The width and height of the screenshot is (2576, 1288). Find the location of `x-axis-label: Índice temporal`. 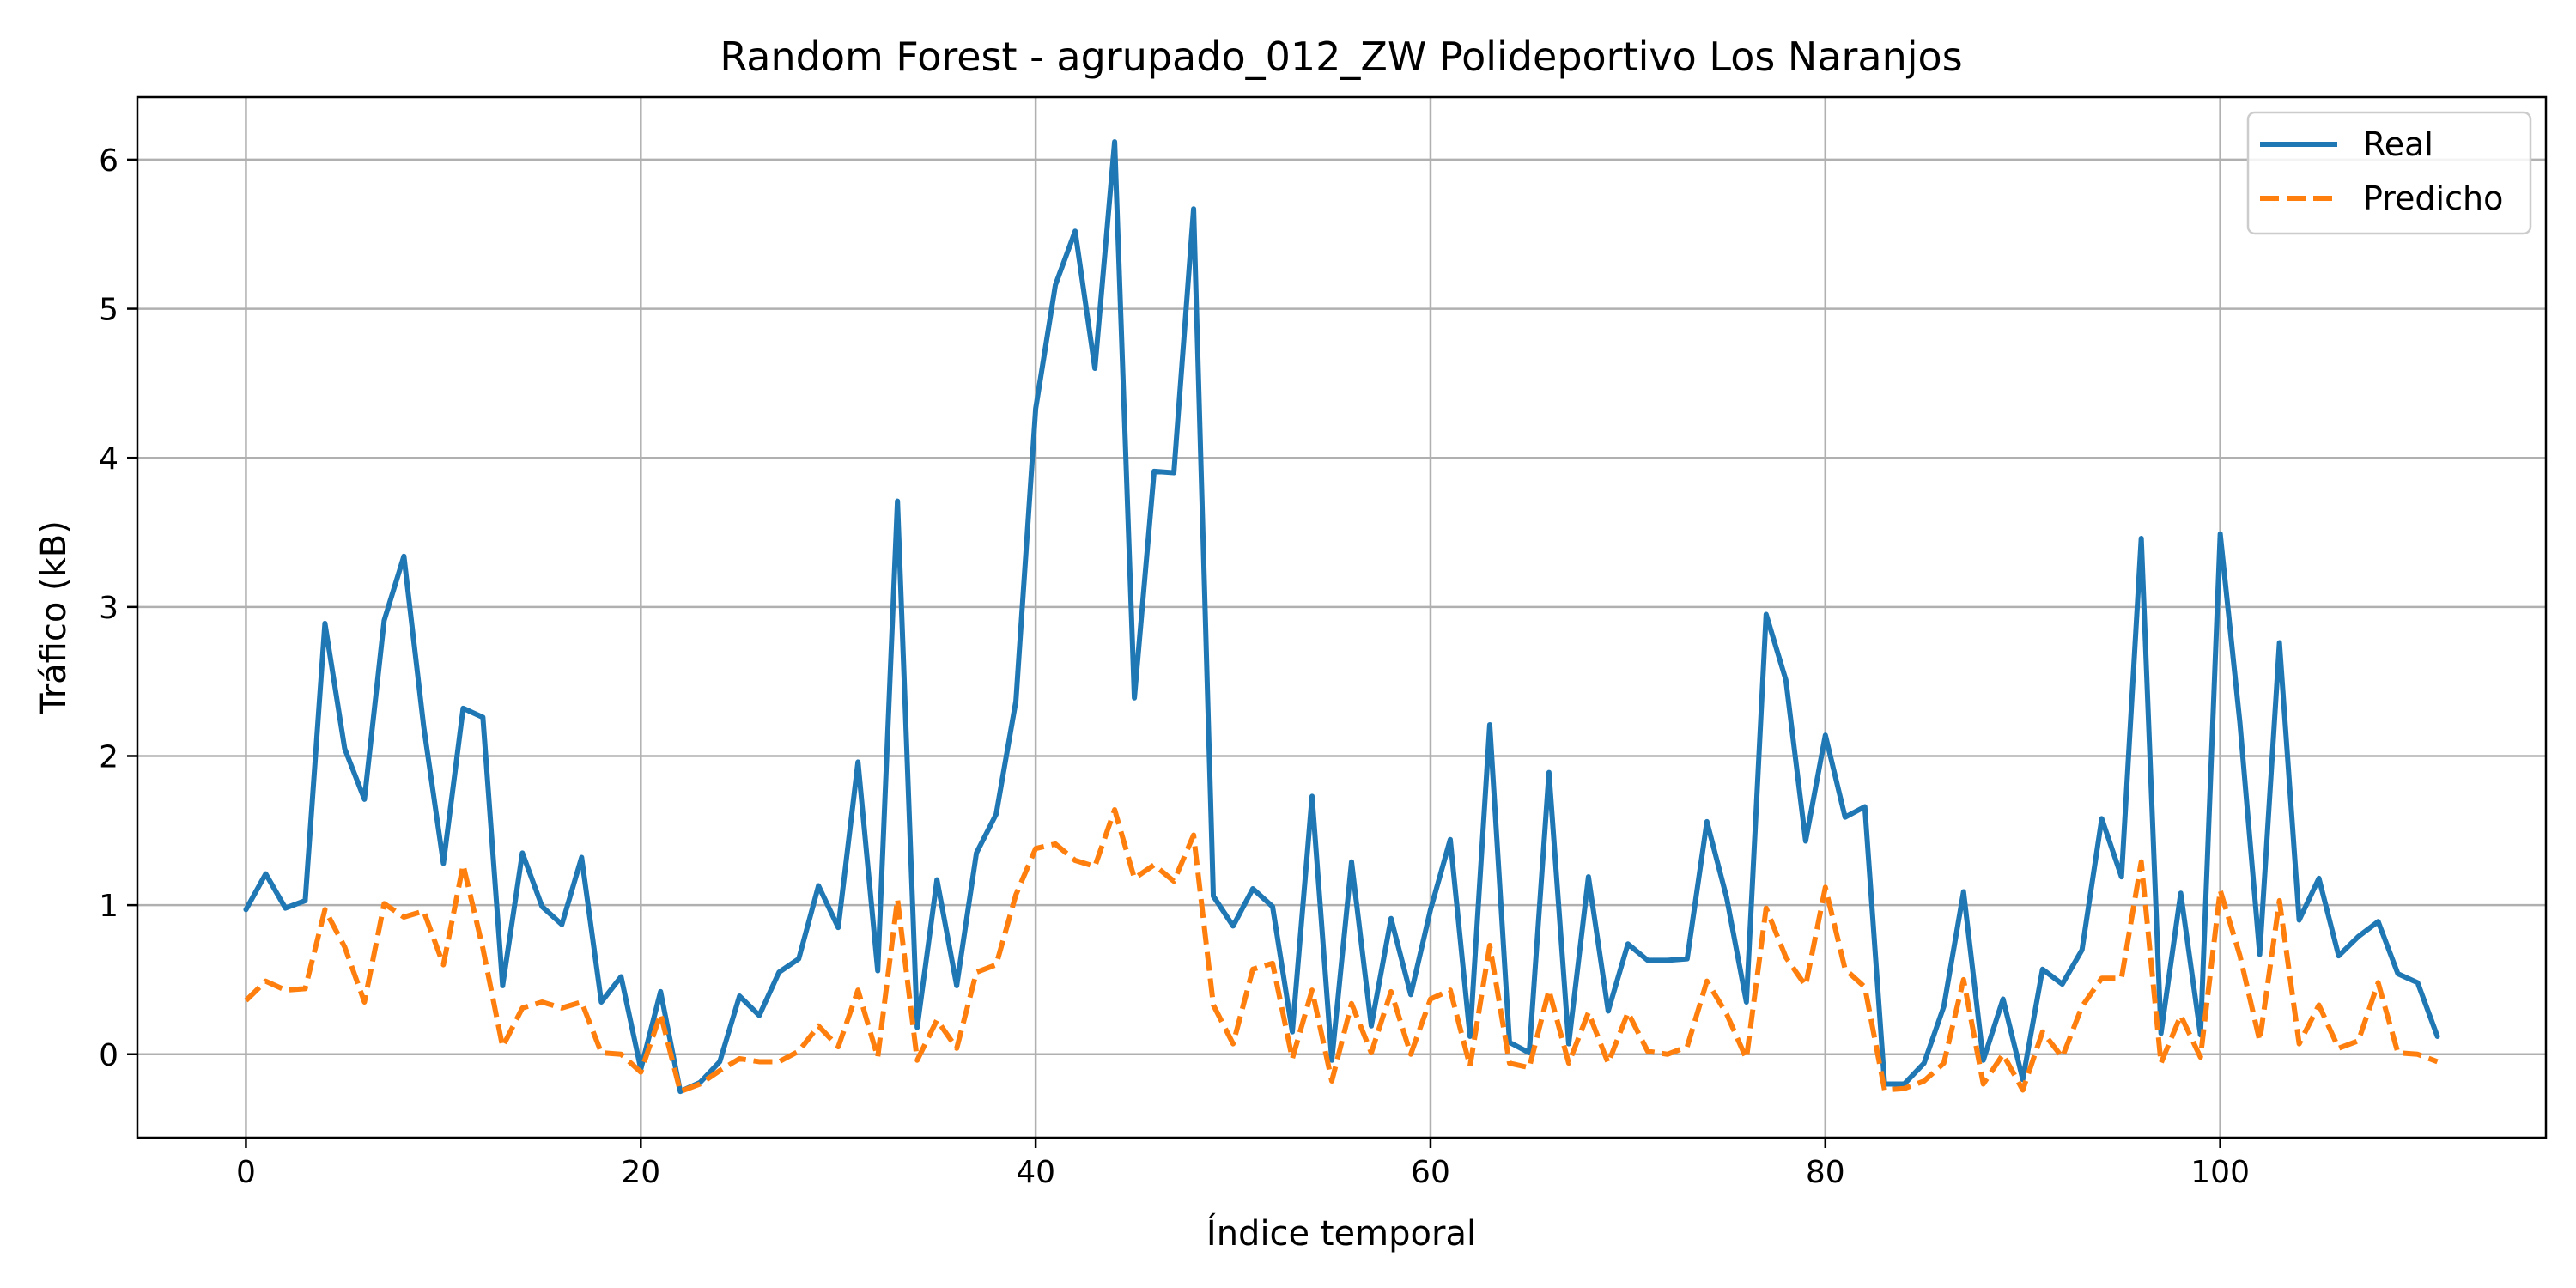

x-axis-label: Índice temporal is located at coordinates (1341, 1233).